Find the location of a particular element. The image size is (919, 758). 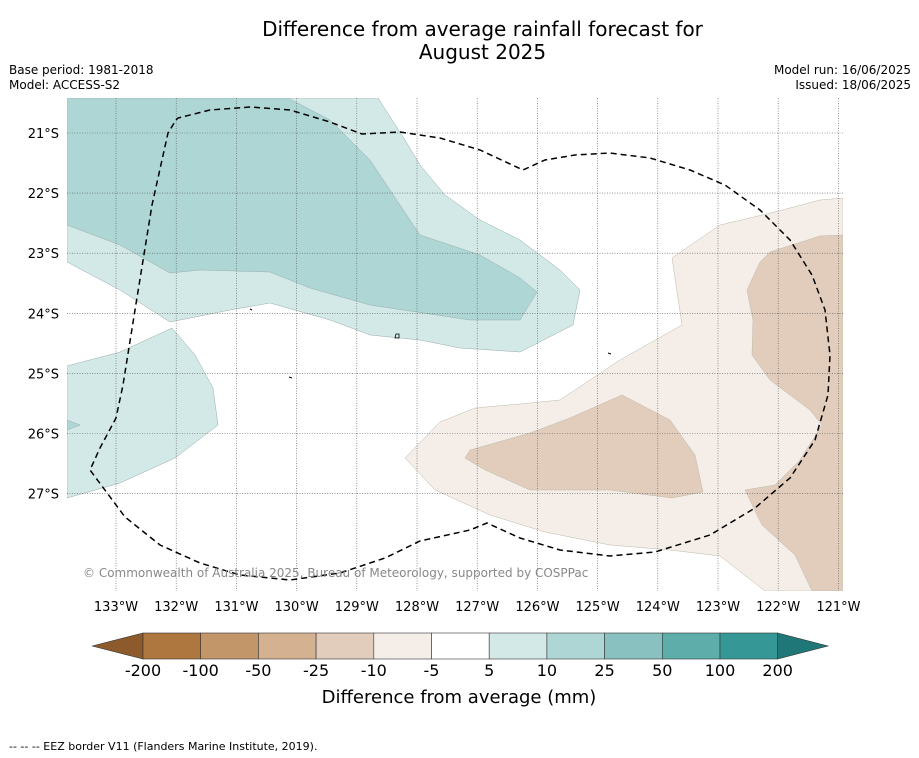

colorbar-label: -100 is located at coordinates (201, 670).